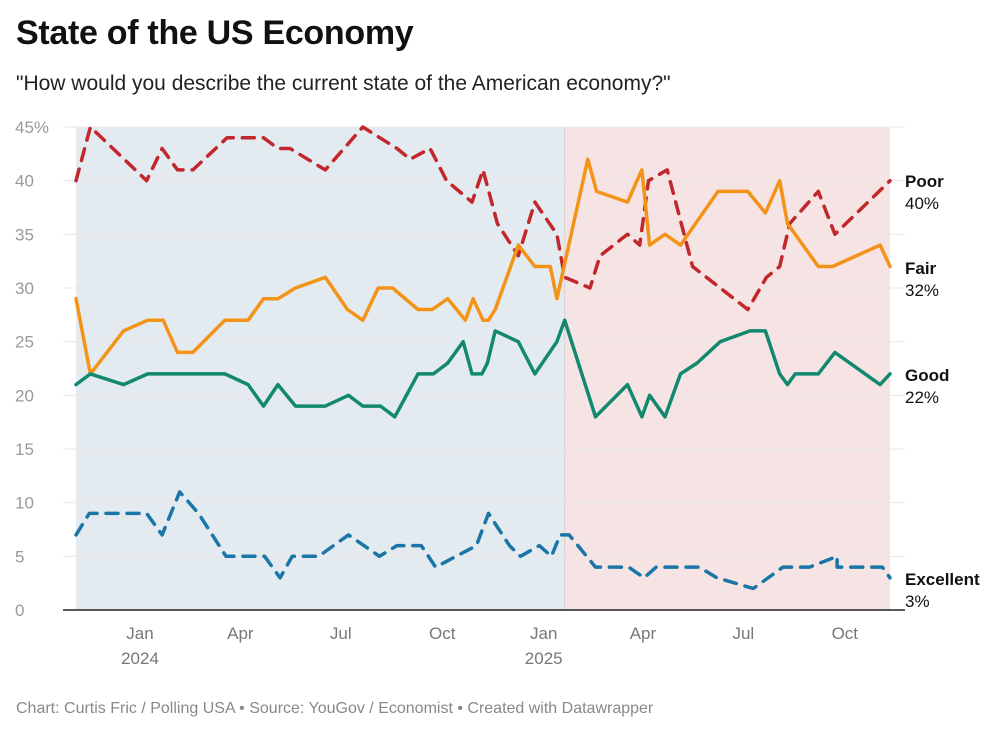 This screenshot has width=1000, height=737. I want to click on y-tick-label: 15, so click(24, 449).